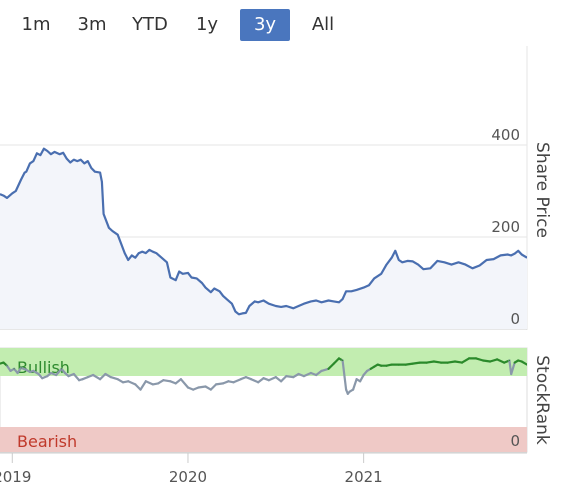 Image resolution: width=562 pixels, height=490 pixels. I want to click on range-button-3y: 3y, so click(265, 25).